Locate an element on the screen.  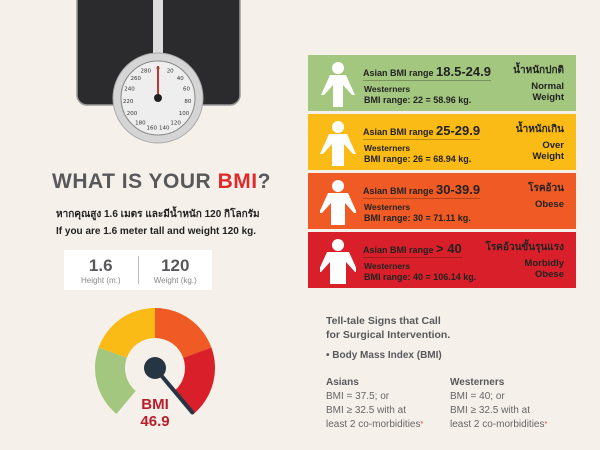
asians-line2: BMI ≥ 32.5 with at is located at coordinates (366, 410).